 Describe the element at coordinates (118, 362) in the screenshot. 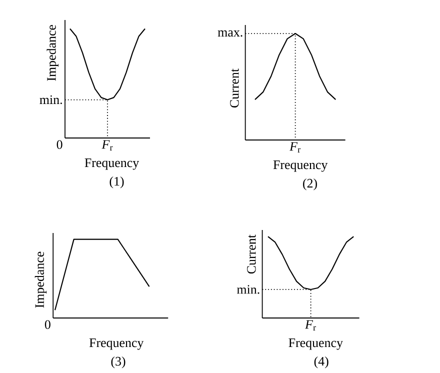

I see `text: (3)` at that location.